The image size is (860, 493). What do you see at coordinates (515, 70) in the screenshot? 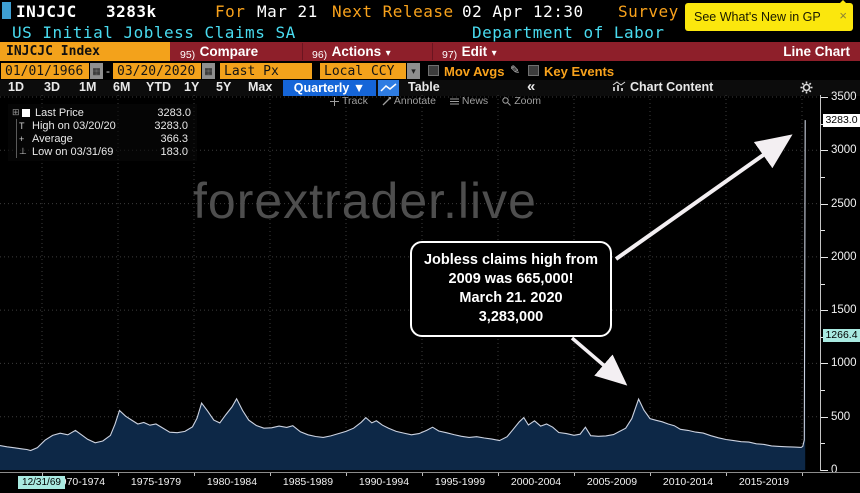
I see `pencil-icon: ✎` at bounding box center [515, 70].